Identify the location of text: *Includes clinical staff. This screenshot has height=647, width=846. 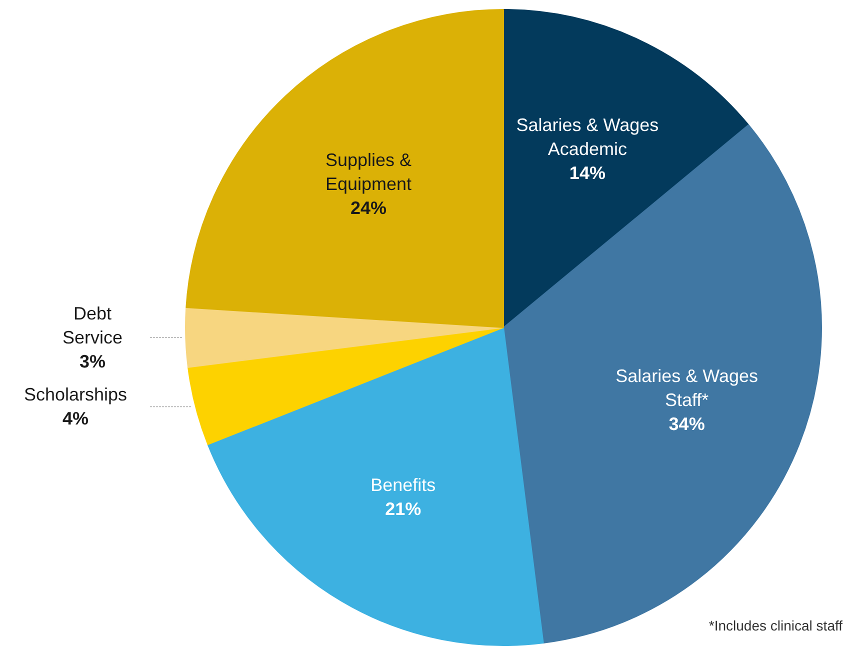
(775, 626).